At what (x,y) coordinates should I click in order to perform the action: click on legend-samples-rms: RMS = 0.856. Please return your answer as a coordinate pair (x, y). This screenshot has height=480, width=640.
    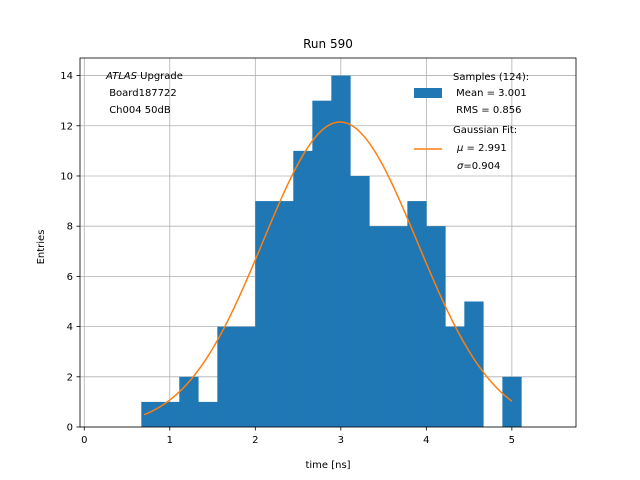
    Looking at the image, I should click on (487, 110).